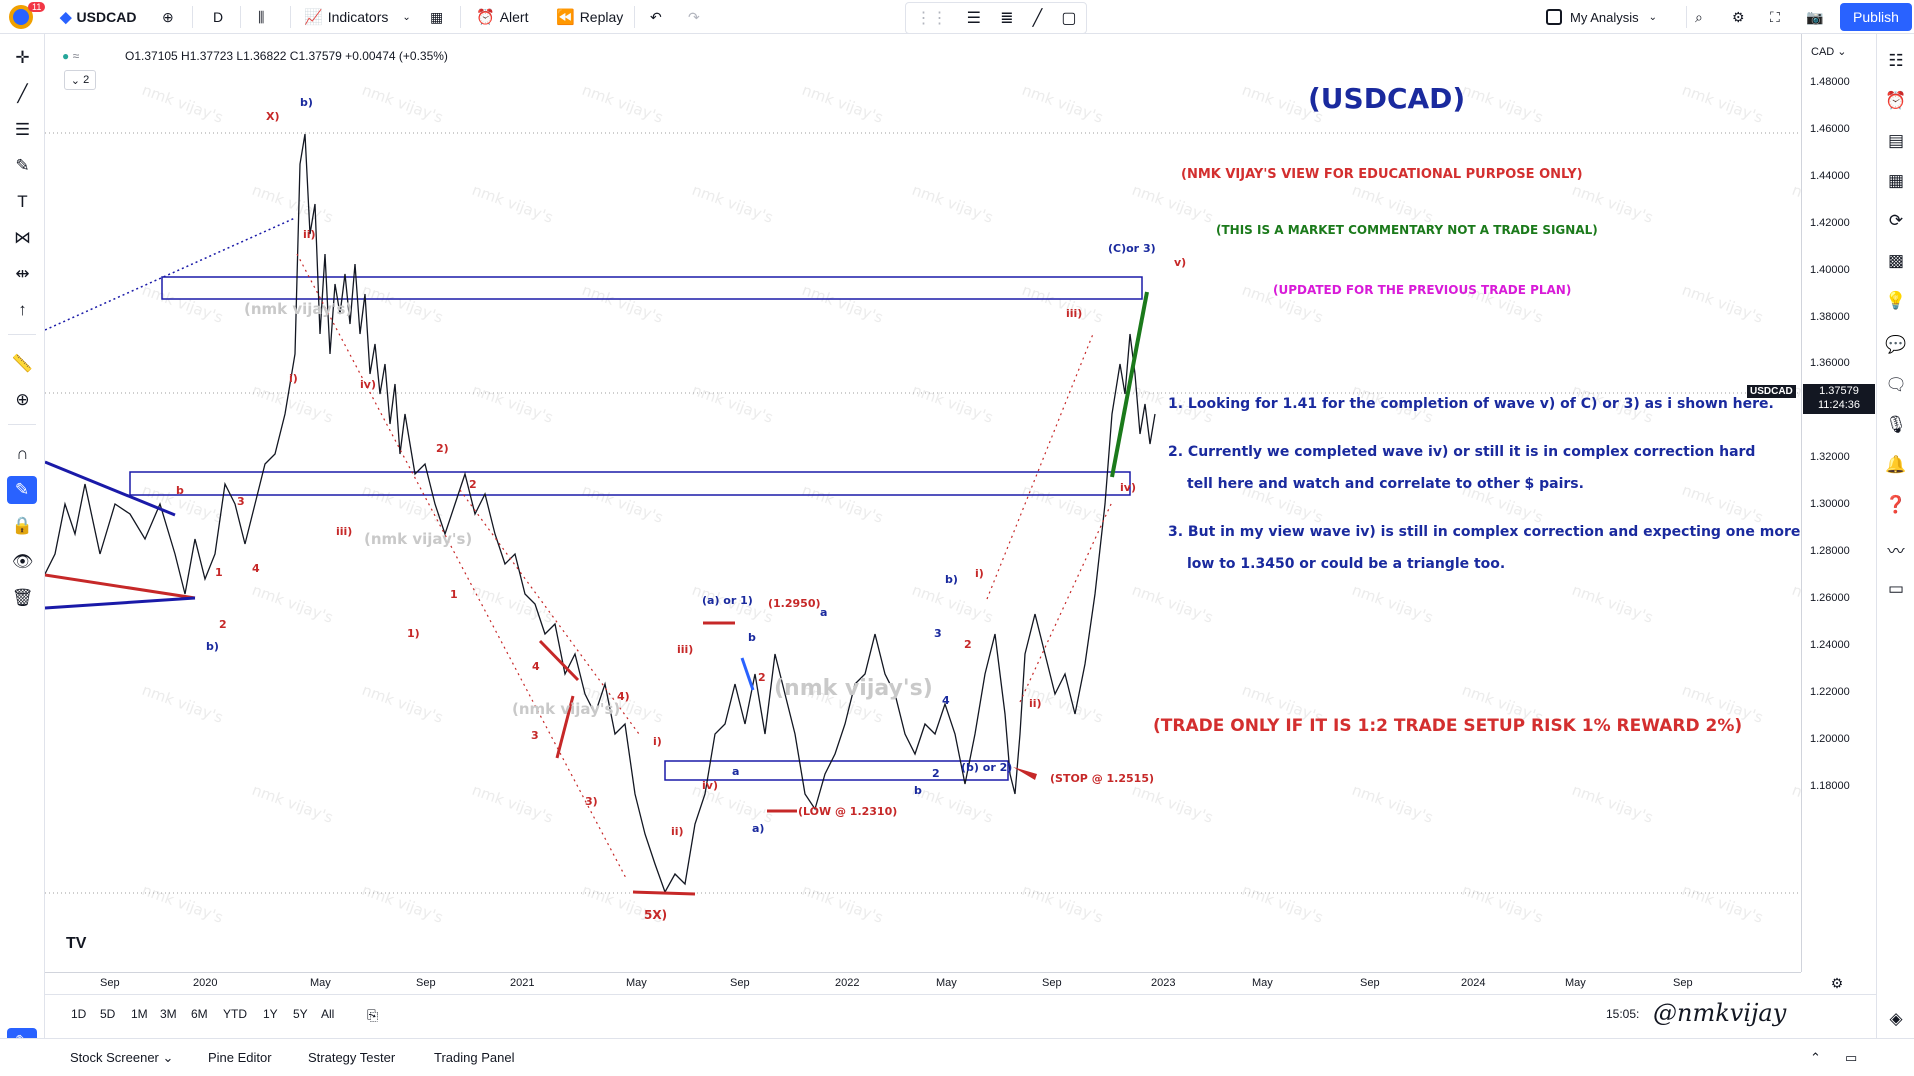 The height and width of the screenshot is (1076, 1914). I want to click on eye-icon: 👁, so click(22, 561).